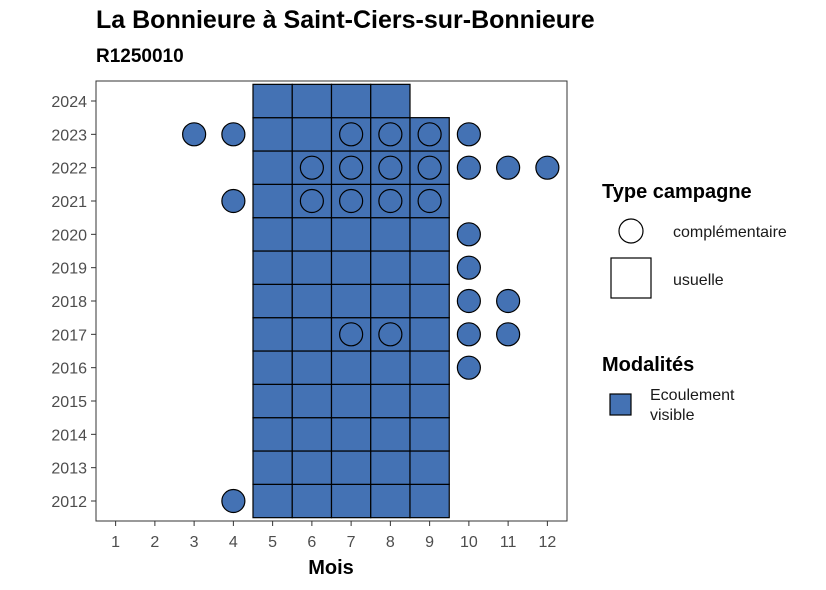 This screenshot has height=590, width=826. What do you see at coordinates (69, 435) in the screenshot?
I see `y-tick-label-2014: 2014` at bounding box center [69, 435].